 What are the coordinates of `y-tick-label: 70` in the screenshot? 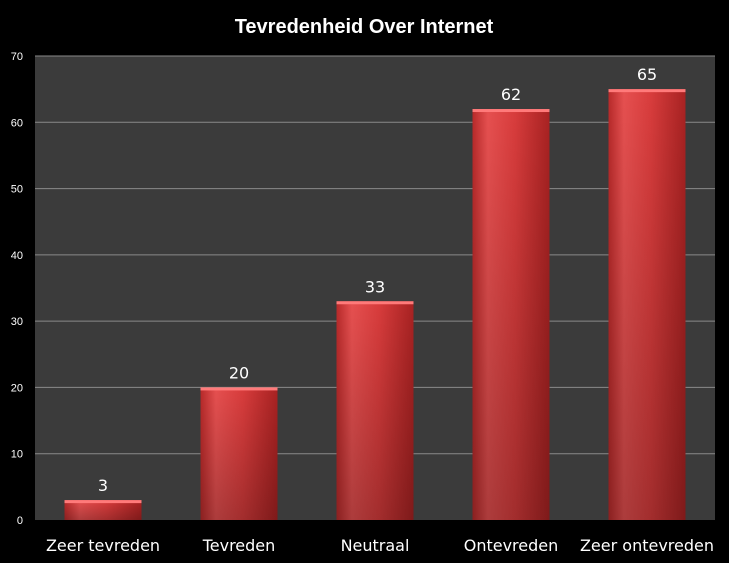 It's located at (17, 57).